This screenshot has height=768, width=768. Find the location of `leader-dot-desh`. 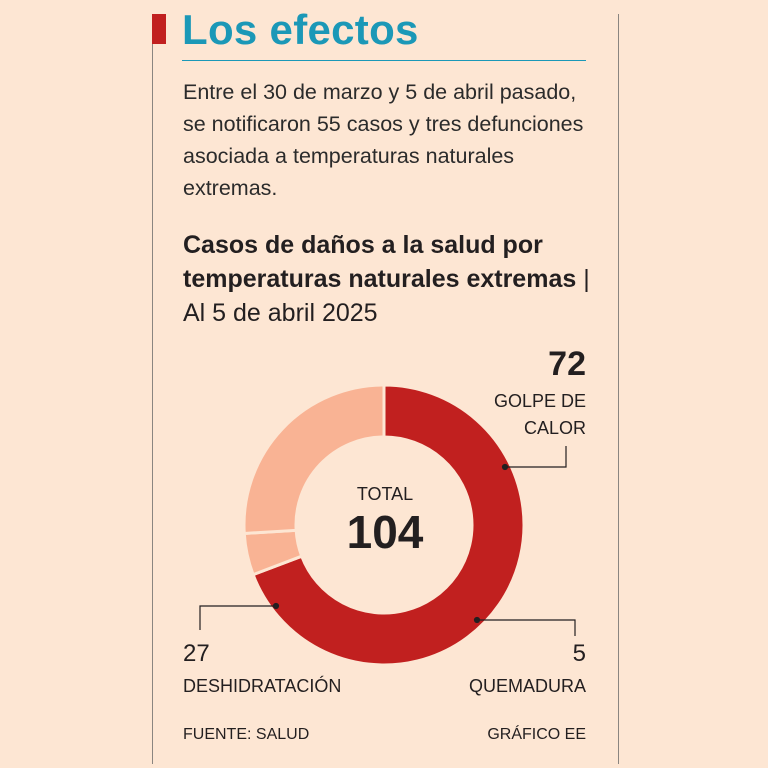

leader-dot-desh is located at coordinates (276, 606).